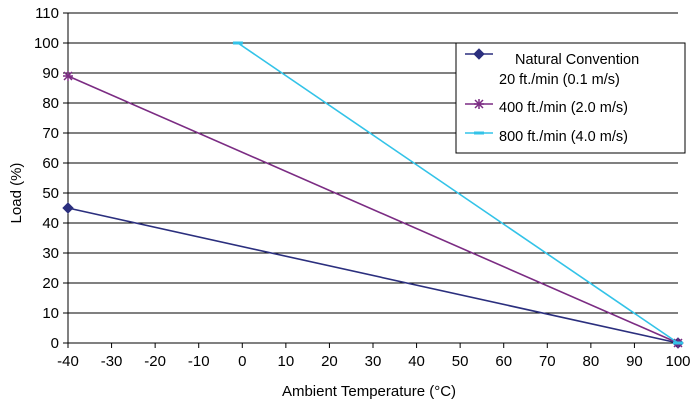  Describe the element at coordinates (677, 361) in the screenshot. I see `x-tick-label: 100` at that location.